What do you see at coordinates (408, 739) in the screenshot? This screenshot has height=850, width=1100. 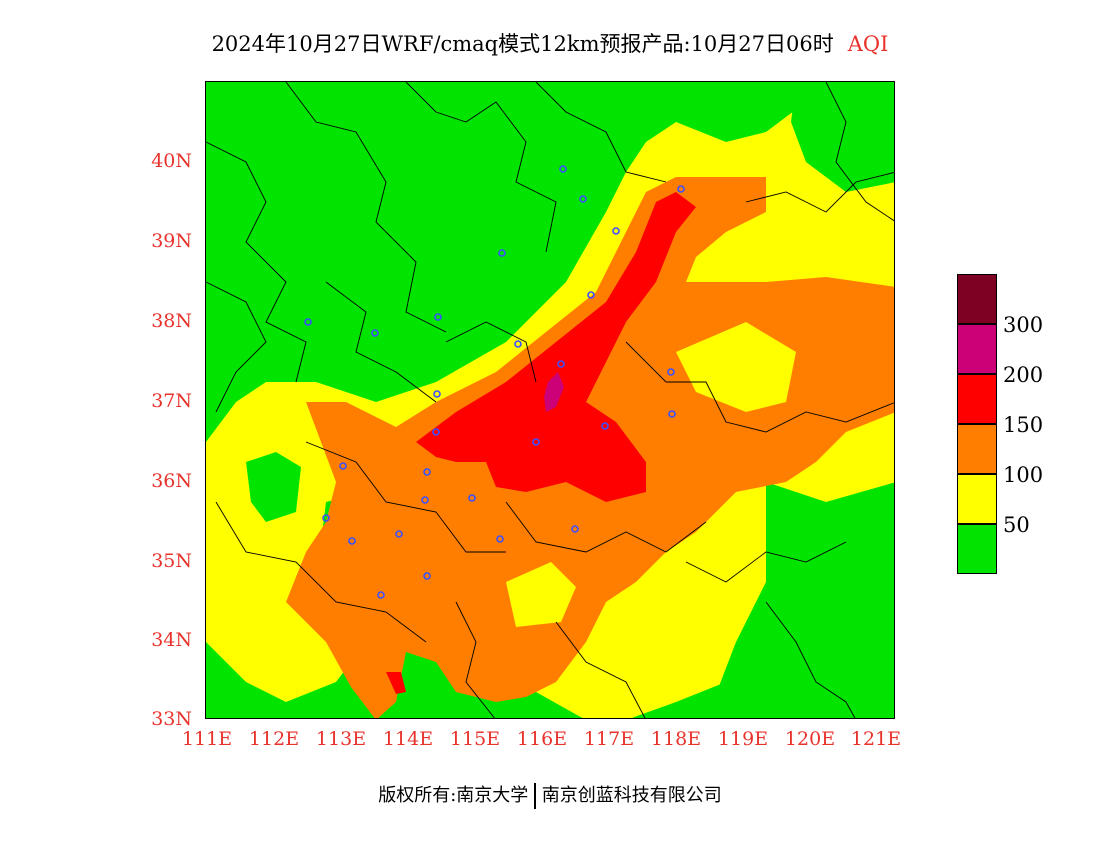 I see `lon-label: 114E` at bounding box center [408, 739].